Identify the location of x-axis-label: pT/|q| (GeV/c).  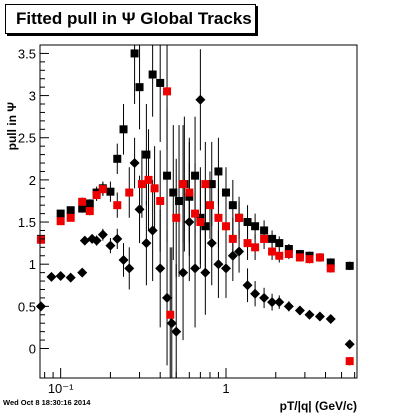
(318, 406).